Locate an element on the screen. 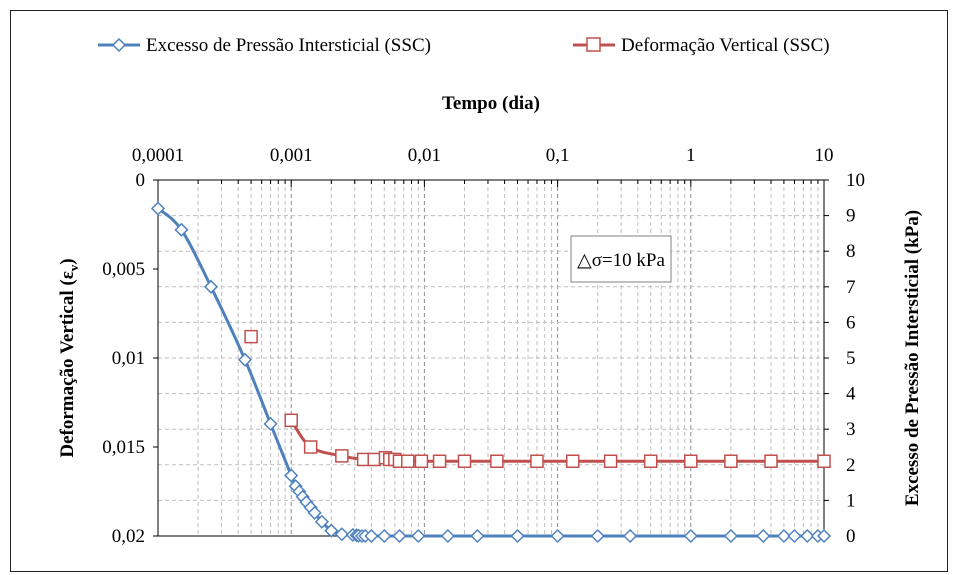 The width and height of the screenshot is (960, 575). legend-label-vertical-strain: Deformação Vertical (SSC) is located at coordinates (725, 45).